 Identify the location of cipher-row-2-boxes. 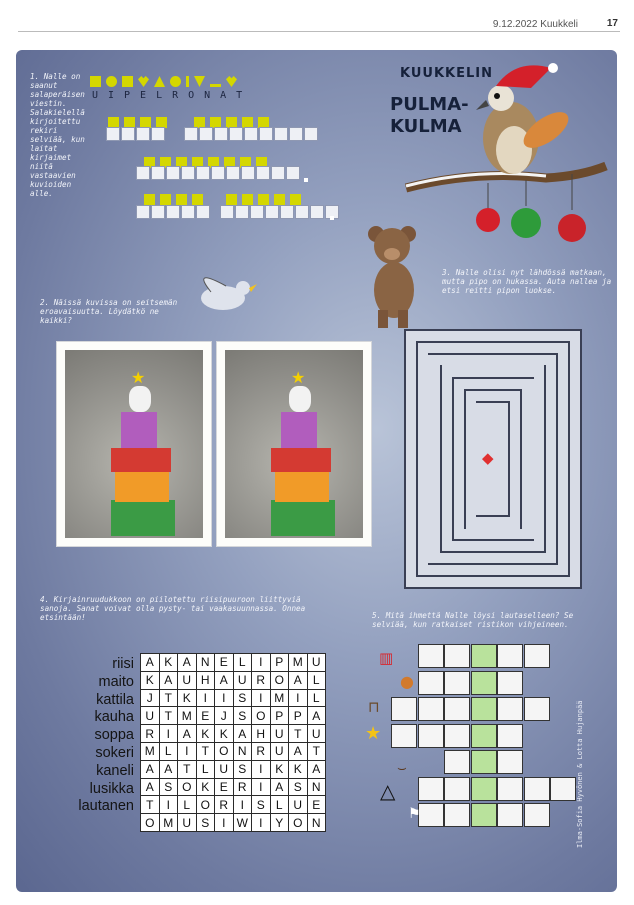
(218, 173).